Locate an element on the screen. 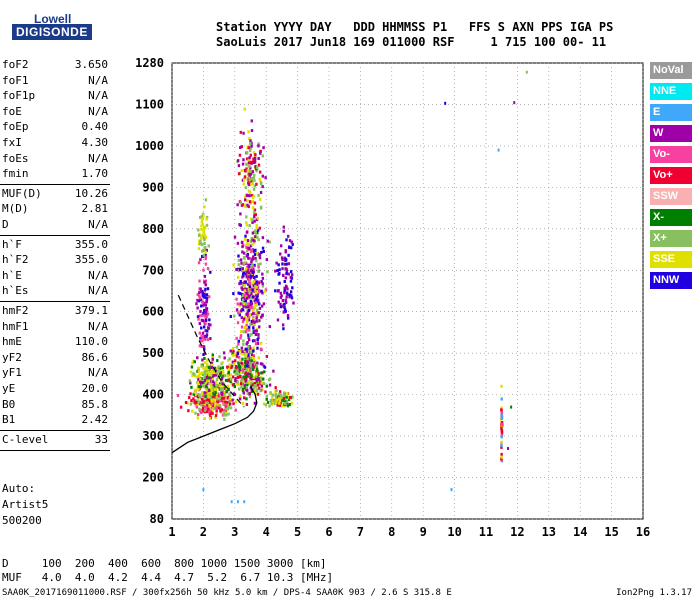 This screenshot has width=700, height=600. param-row: D N/A is located at coordinates (55, 225).